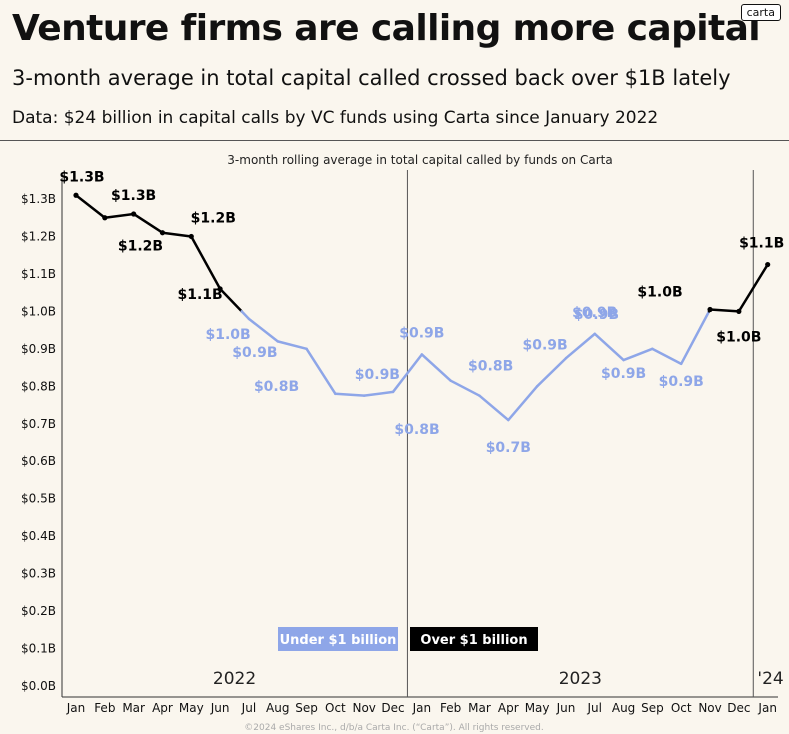  What do you see at coordinates (234, 679) in the screenshot?
I see `year-label: 2022` at bounding box center [234, 679].